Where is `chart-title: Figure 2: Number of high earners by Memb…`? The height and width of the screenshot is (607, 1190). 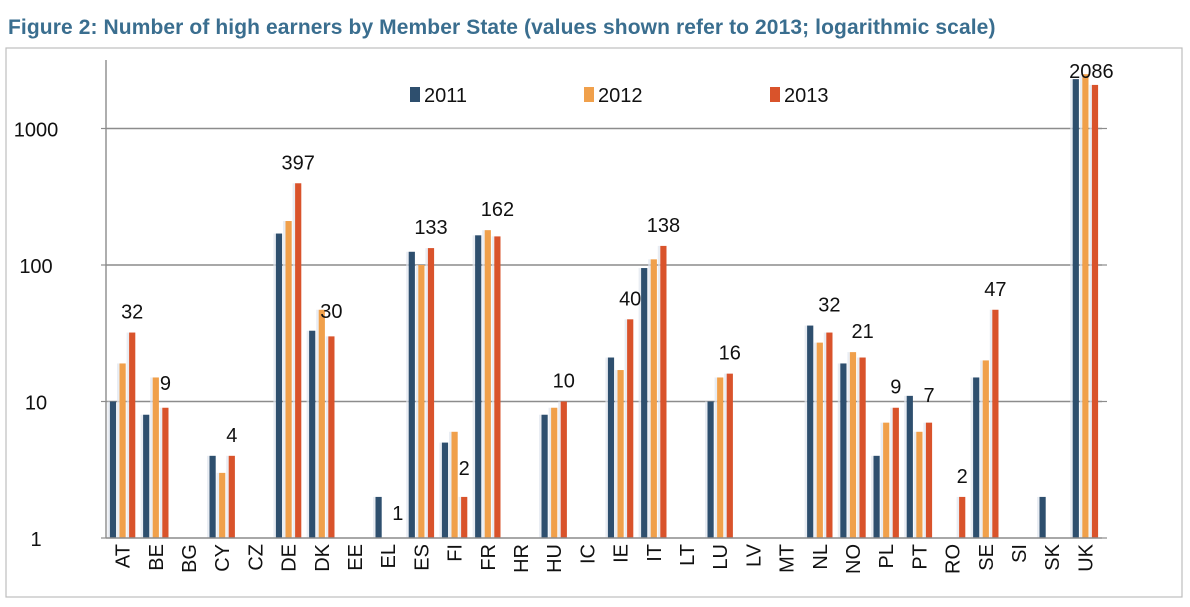
chart-title: Figure 2: Number of high earners by Memb… is located at coordinates (502, 27).